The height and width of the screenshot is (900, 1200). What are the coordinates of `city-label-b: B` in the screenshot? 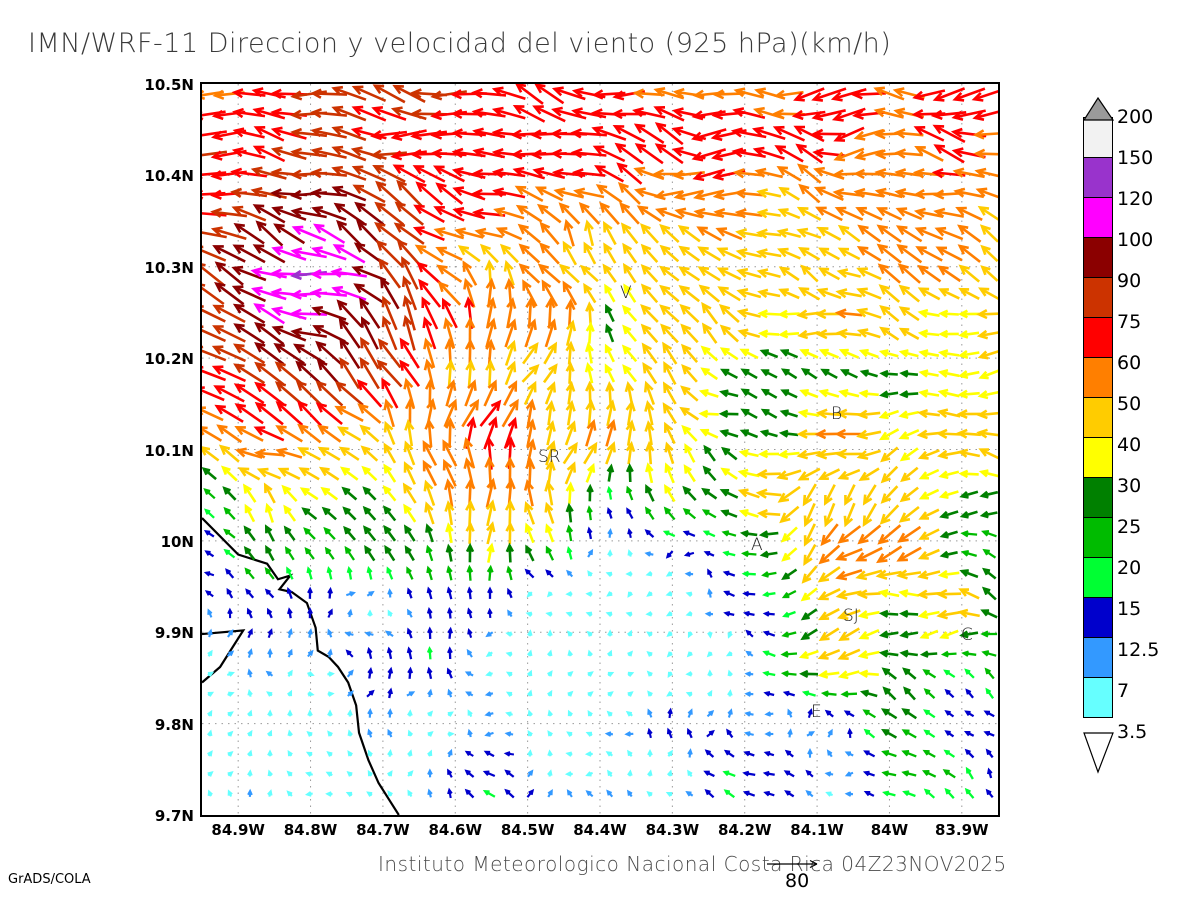 It's located at (837, 414).